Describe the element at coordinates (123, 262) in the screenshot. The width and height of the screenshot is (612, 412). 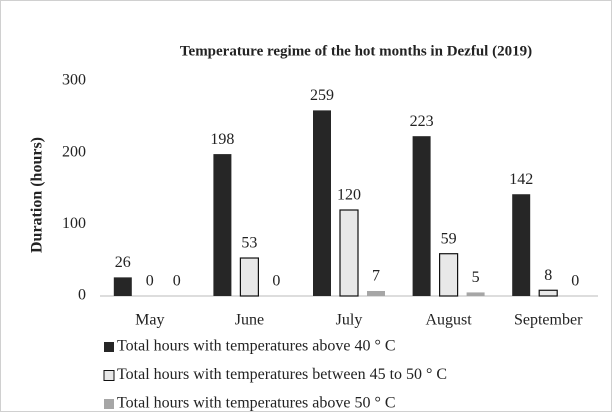
I see `data-label: 26` at that location.